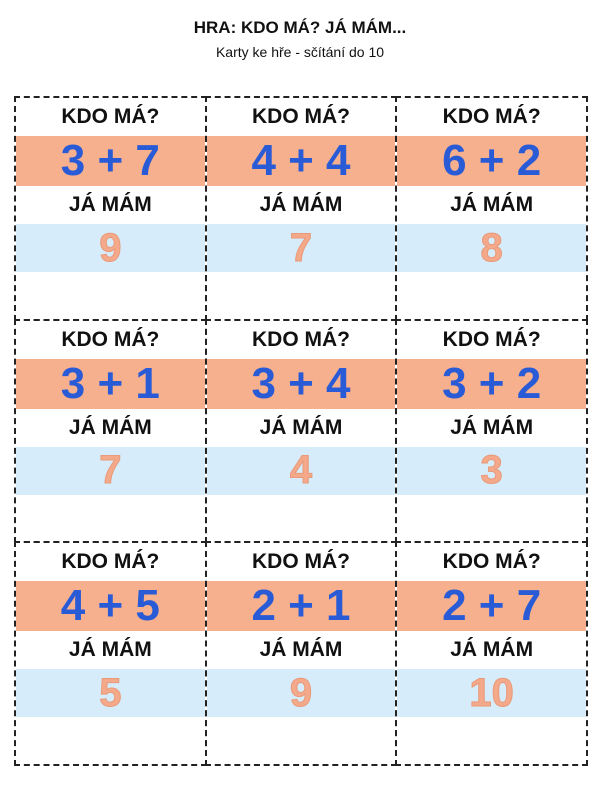 The height and width of the screenshot is (800, 600). What do you see at coordinates (301, 161) in the screenshot?
I see `card-expression: 4 + 4` at bounding box center [301, 161].